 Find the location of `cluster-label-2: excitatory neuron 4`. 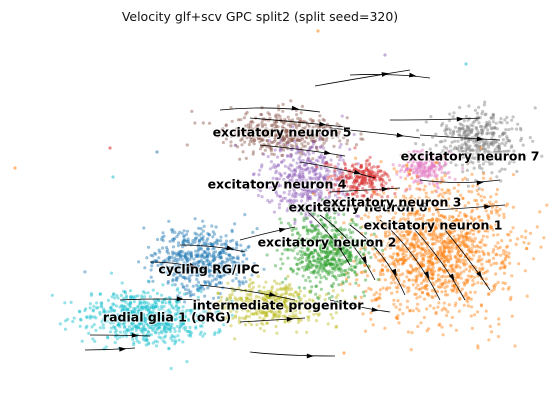

cluster-label-2: excitatory neuron 4 is located at coordinates (277, 184).